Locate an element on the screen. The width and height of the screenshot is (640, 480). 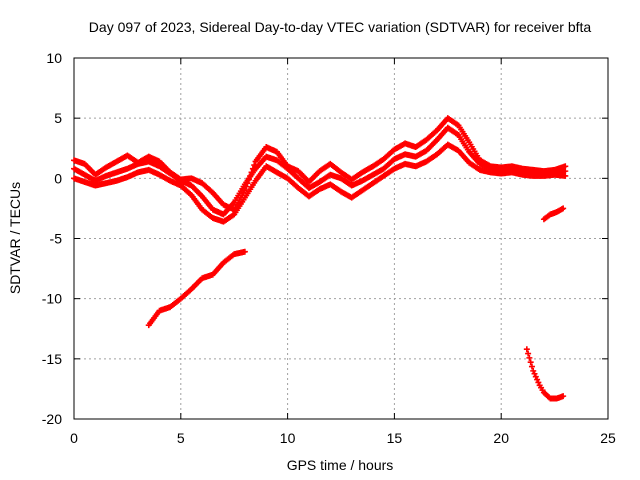
y-tick-label: 10 is located at coordinates (54, 58).